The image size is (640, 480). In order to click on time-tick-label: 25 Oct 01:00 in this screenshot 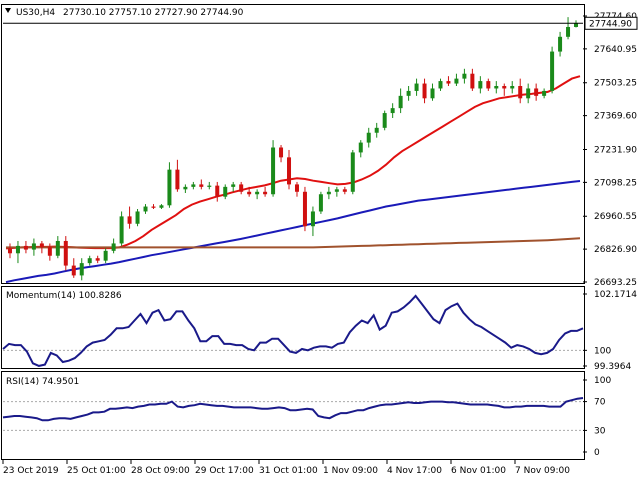, I will do `click(96, 471)`.